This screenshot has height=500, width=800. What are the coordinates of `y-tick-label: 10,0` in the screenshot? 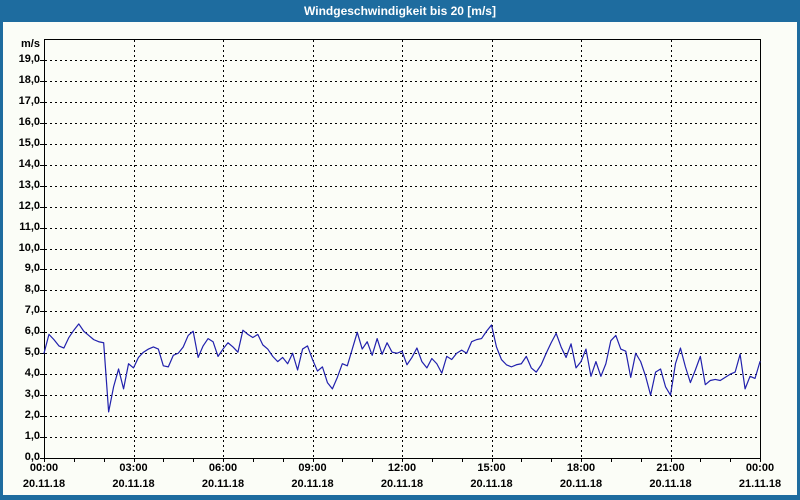 It's located at (29, 247).